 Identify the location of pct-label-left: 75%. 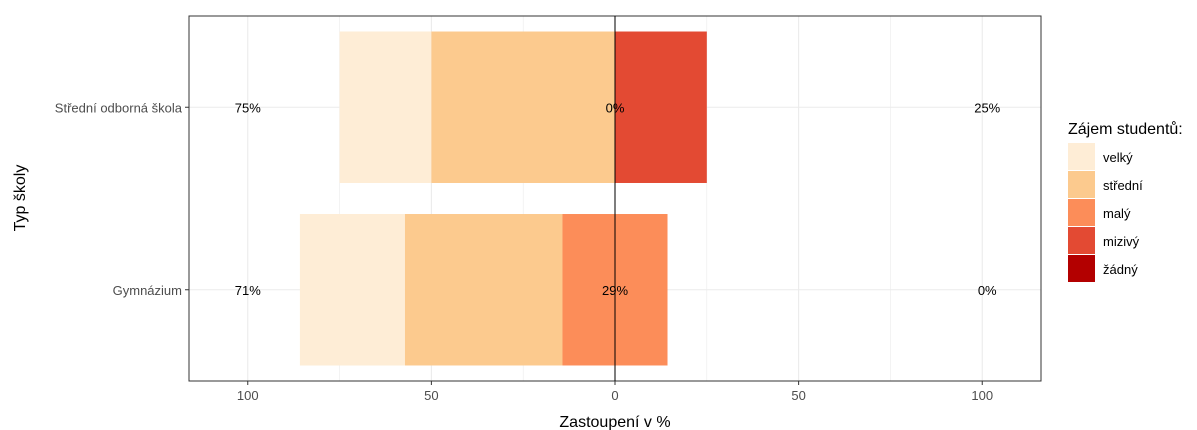
(248, 107).